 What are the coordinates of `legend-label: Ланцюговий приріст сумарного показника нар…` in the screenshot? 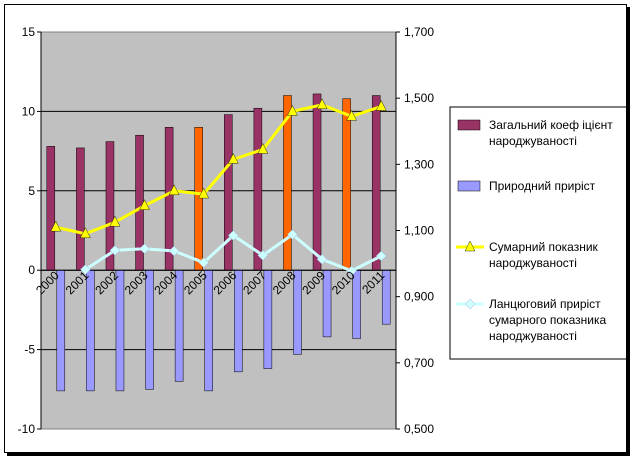 It's located at (547, 320).